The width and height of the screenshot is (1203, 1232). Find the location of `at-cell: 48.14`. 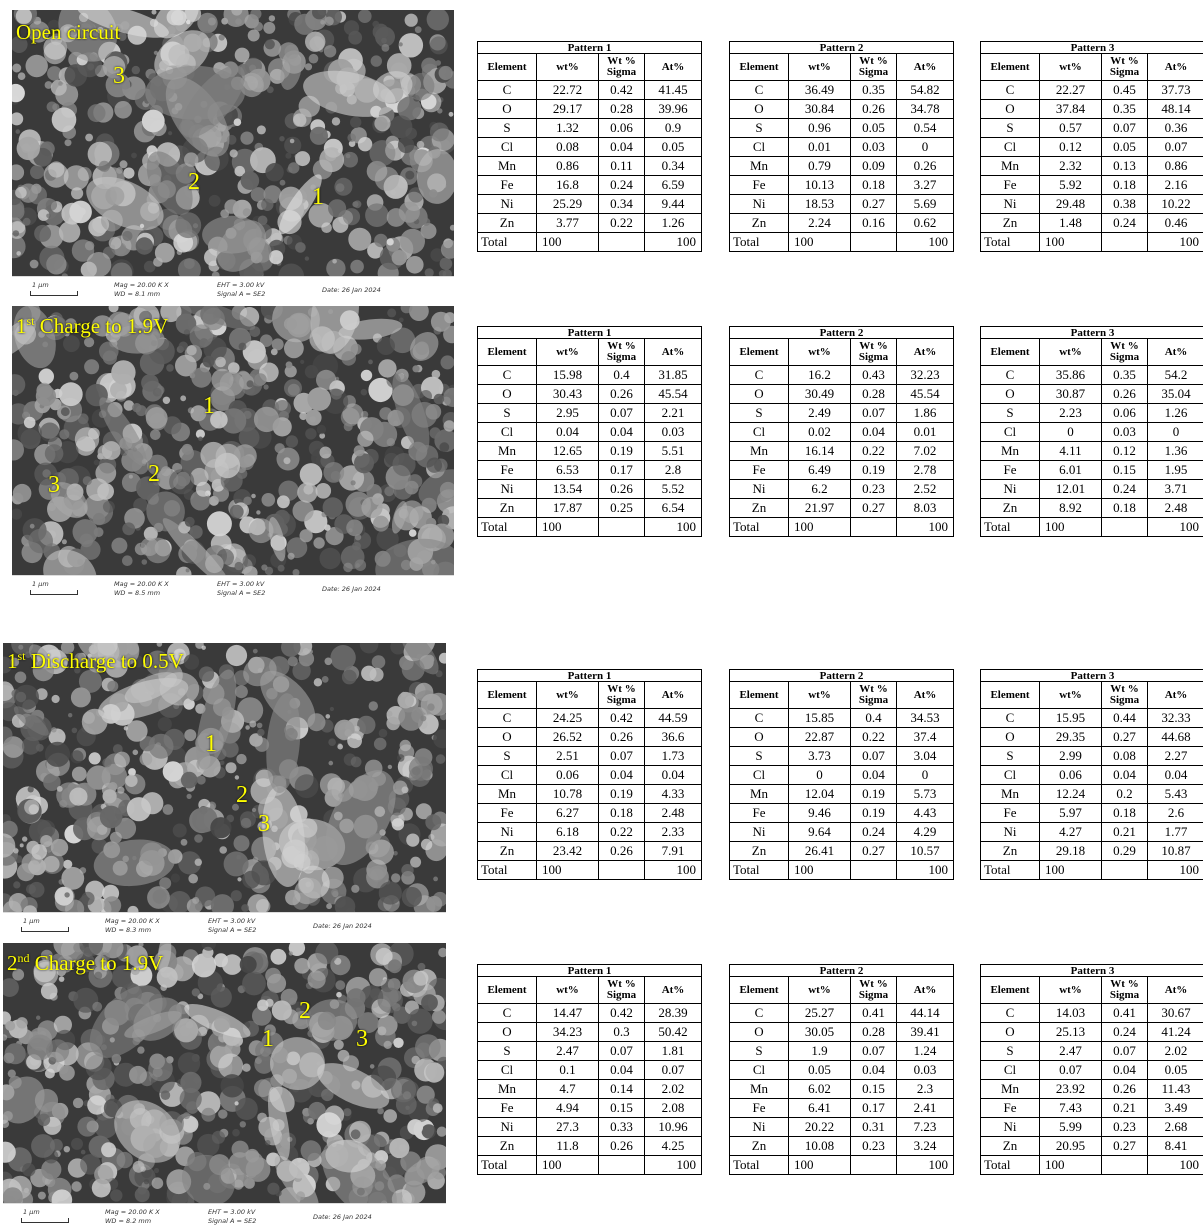

at-cell: 48.14 is located at coordinates (1175, 109).